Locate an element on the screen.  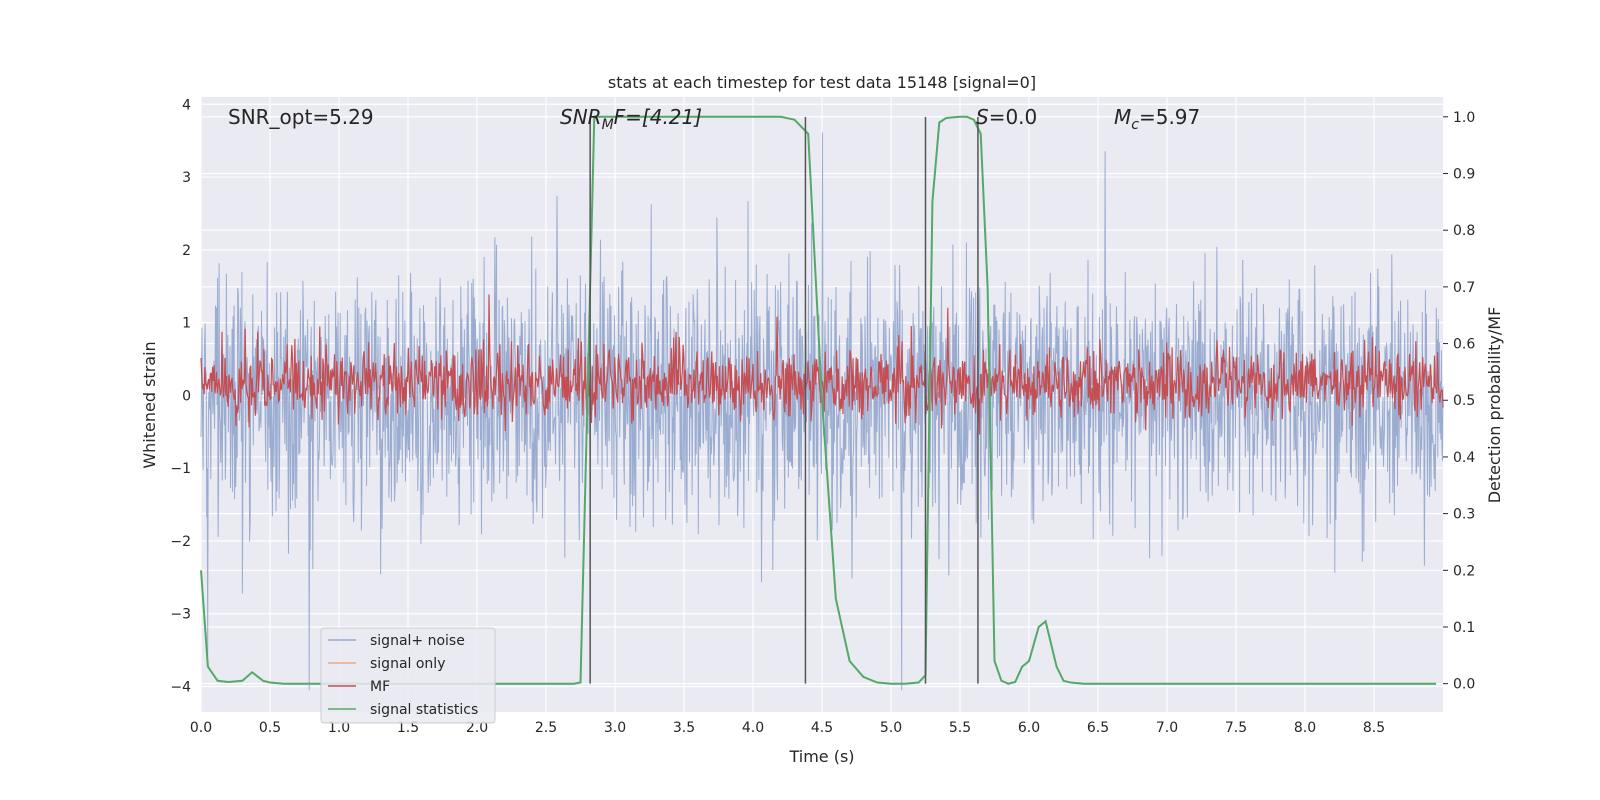
x-tick-label: 8.5 is located at coordinates (1374, 728).